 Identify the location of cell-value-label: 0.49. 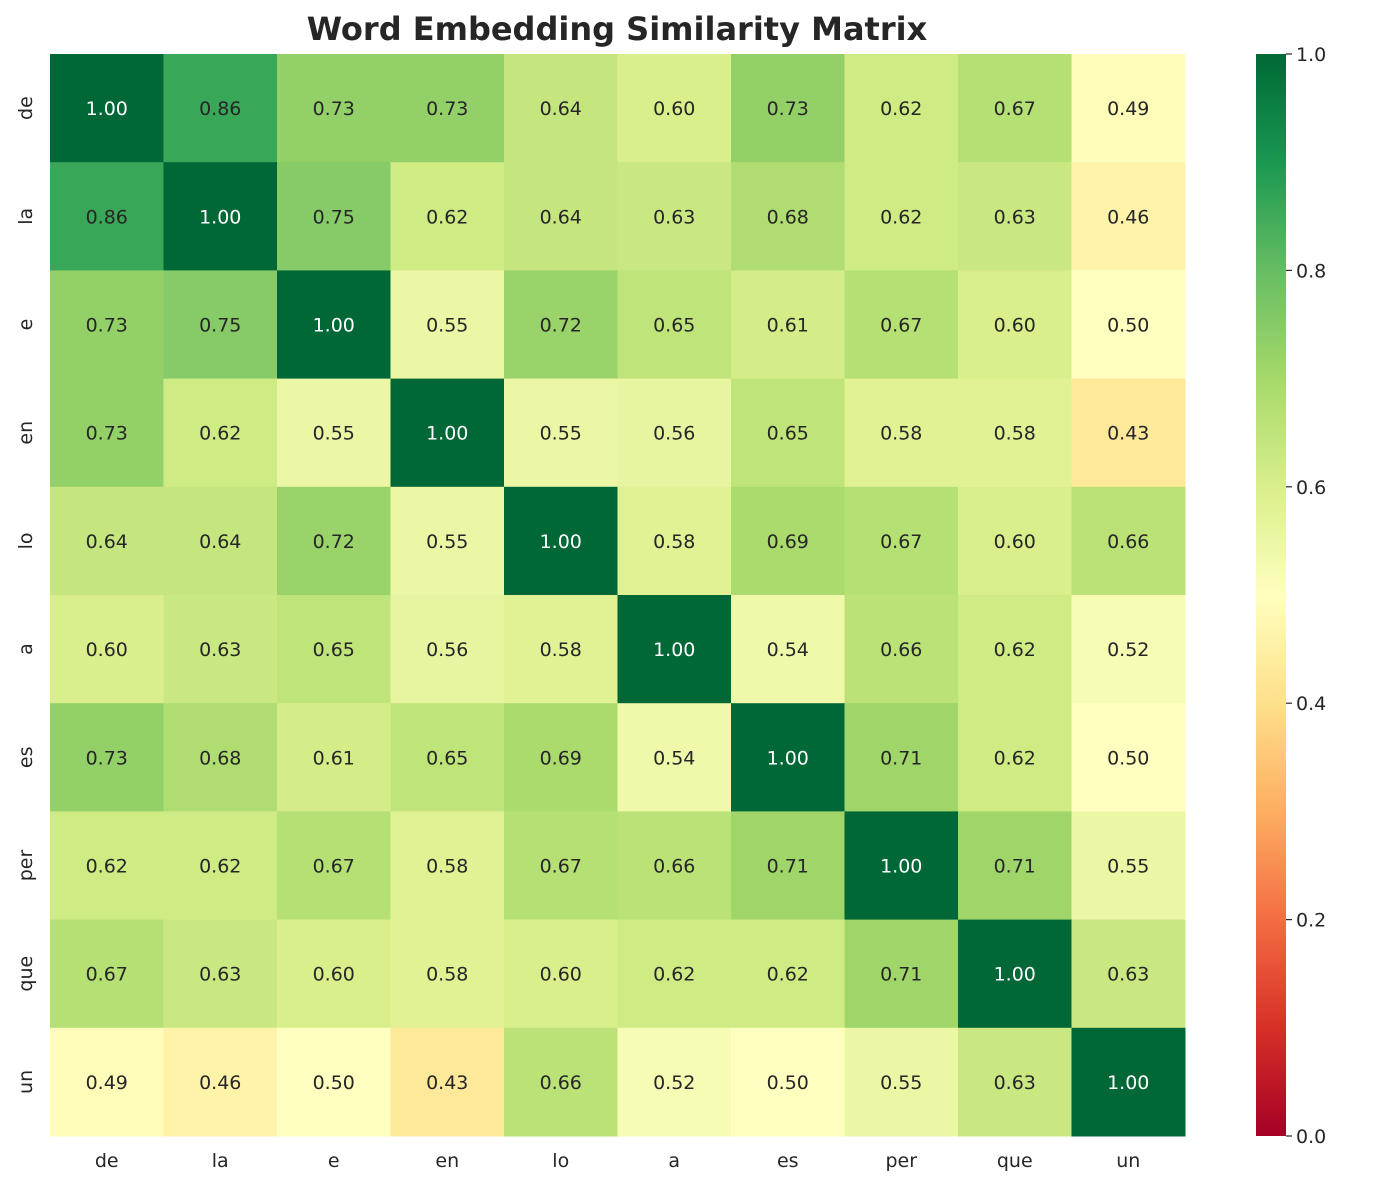
(1128, 109).